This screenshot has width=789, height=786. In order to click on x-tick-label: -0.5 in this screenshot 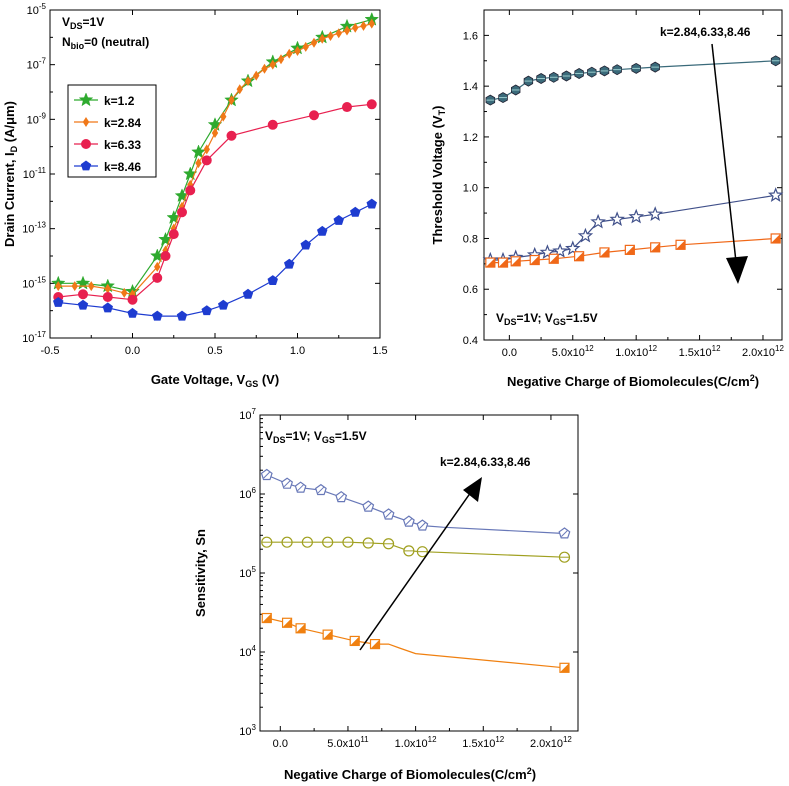, I will do `click(50, 351)`.